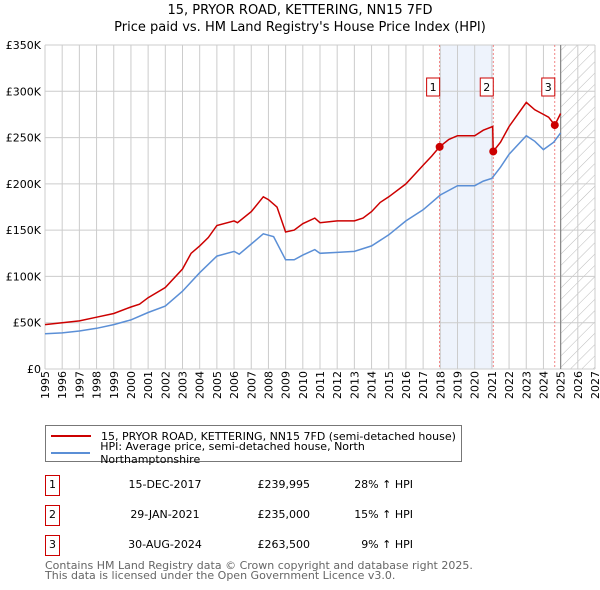 Image resolution: width=600 pixels, height=590 pixels. I want to click on x-tick-label: 2020, so click(475, 385).